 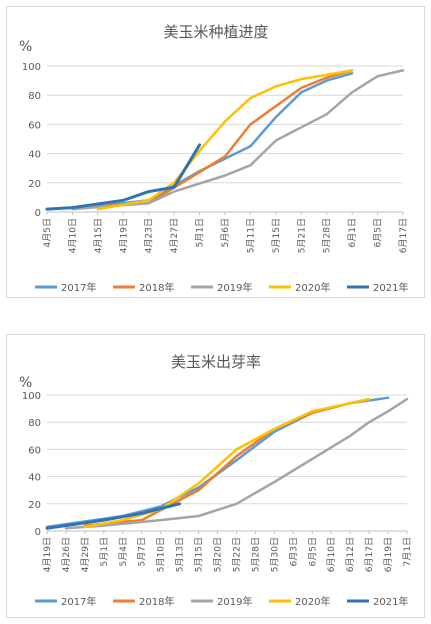 I want to click on x-tick-label: 5月10日, so click(x=161, y=554).